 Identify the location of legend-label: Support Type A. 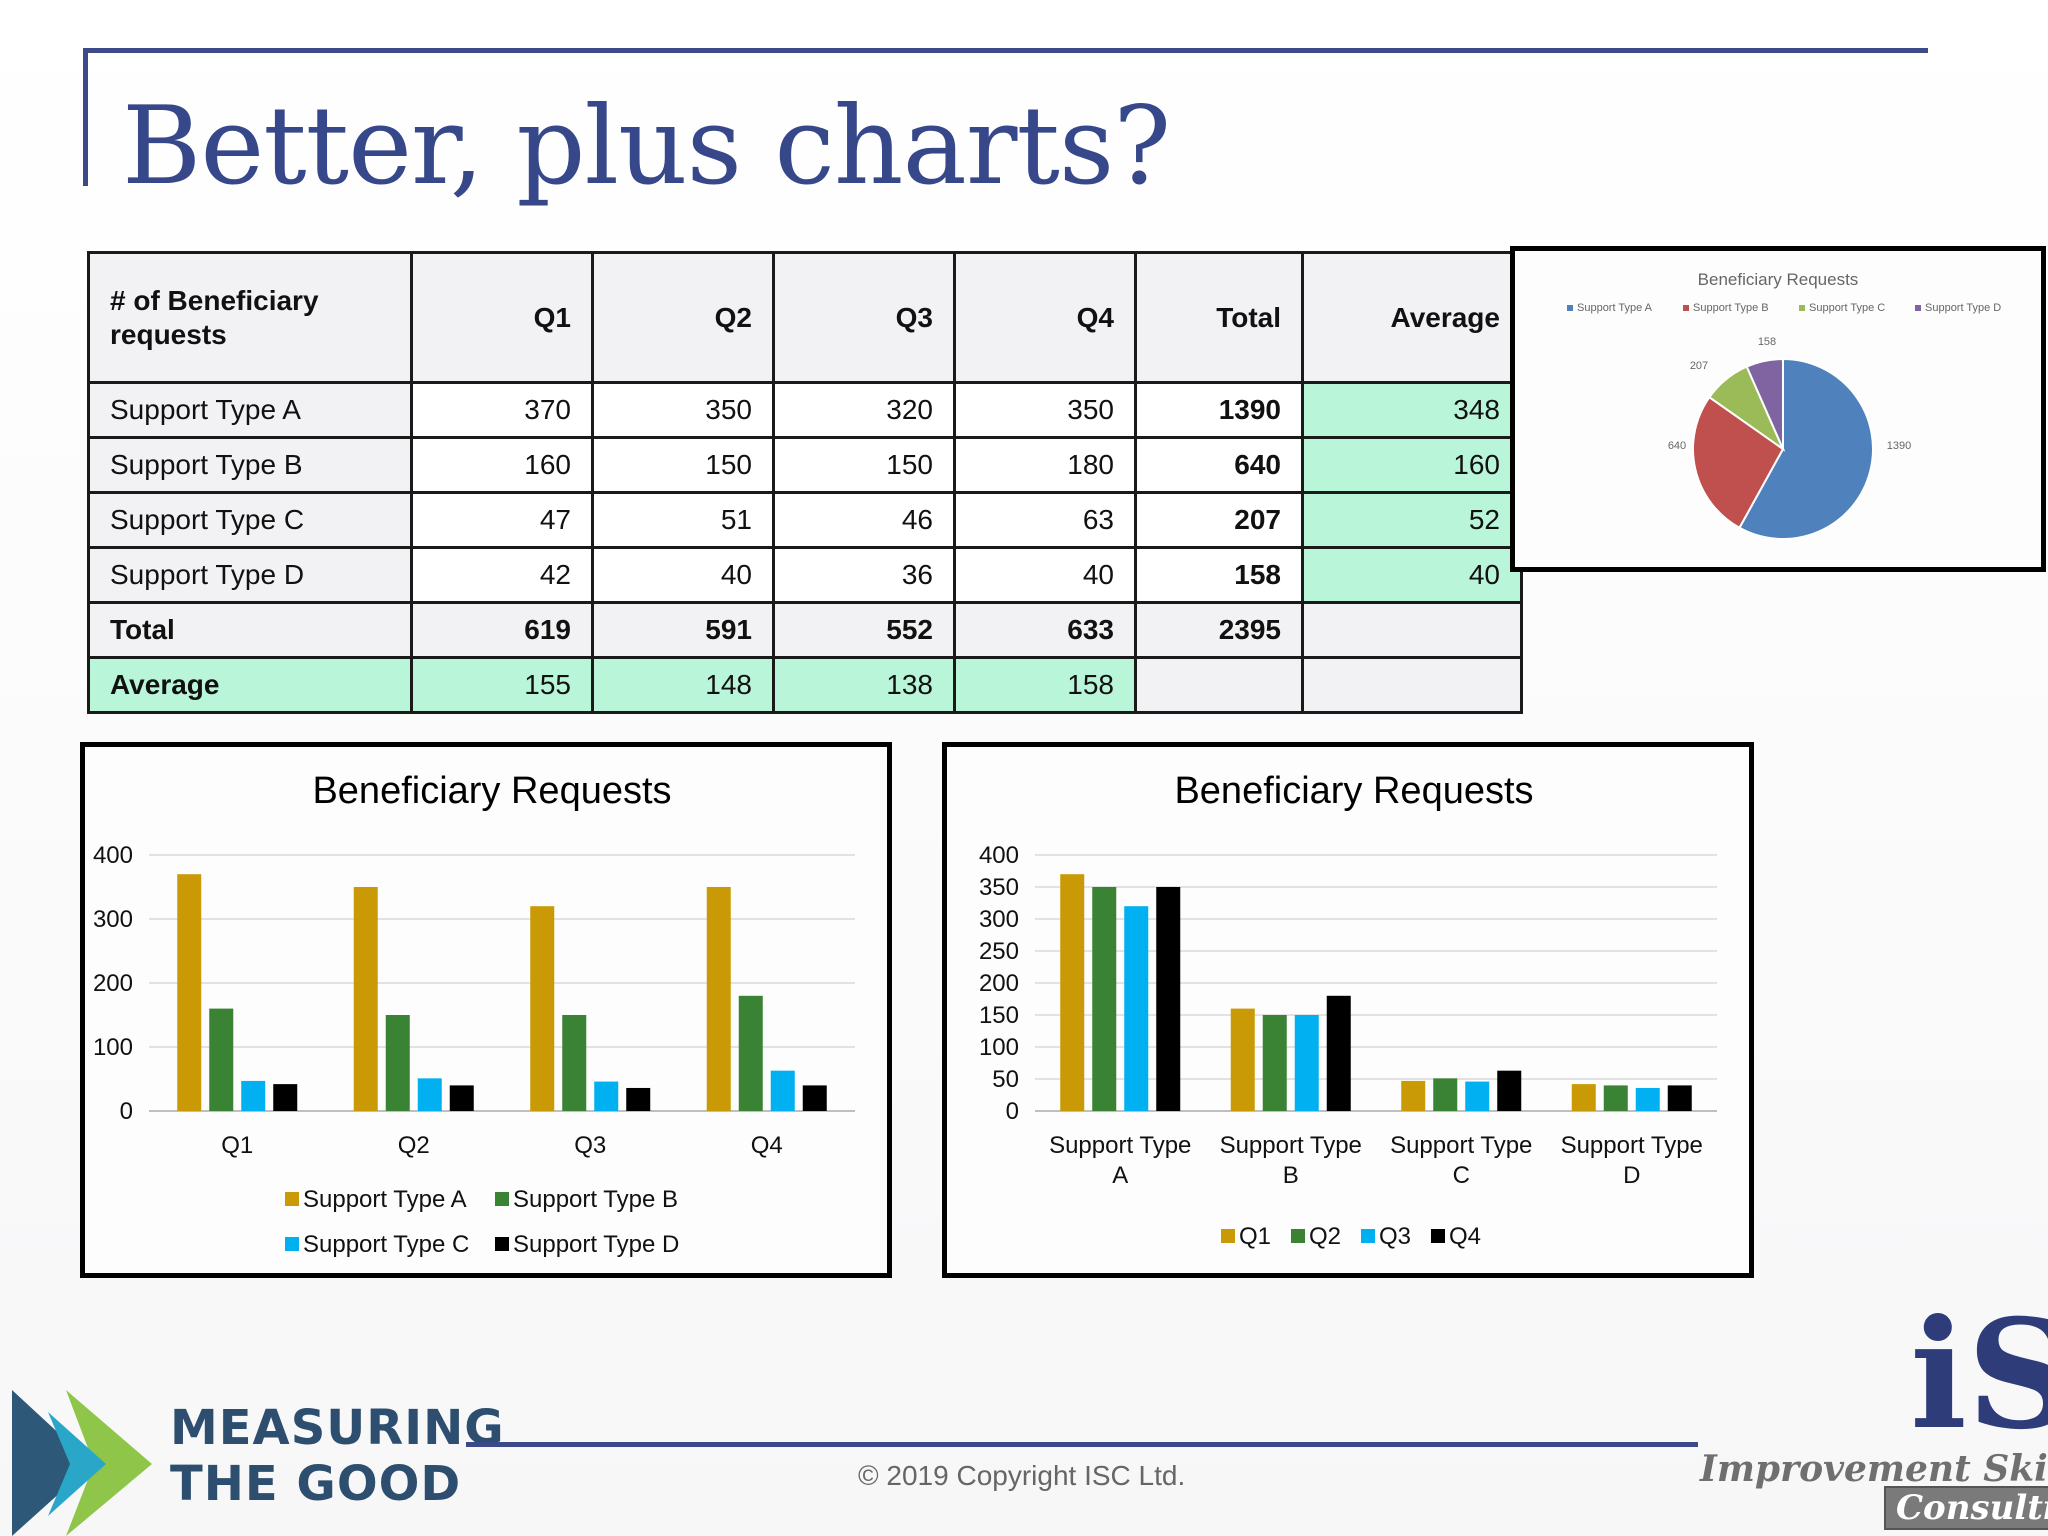
(1615, 308).